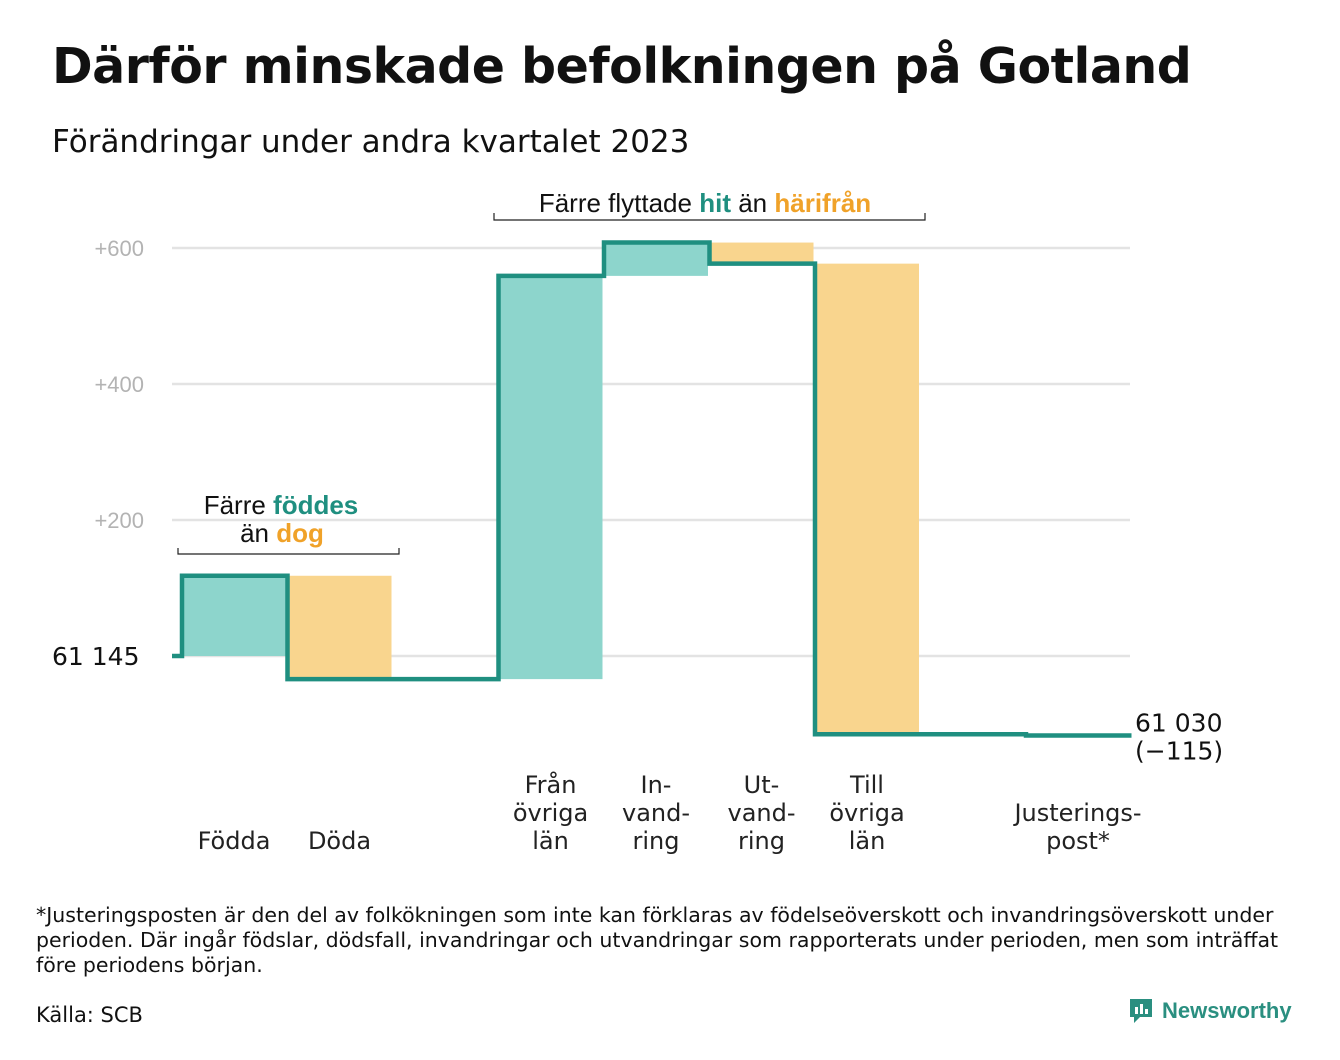 The height and width of the screenshot is (1060, 1340). I want to click on category-label-utvandring: Ut-, so click(762, 785).